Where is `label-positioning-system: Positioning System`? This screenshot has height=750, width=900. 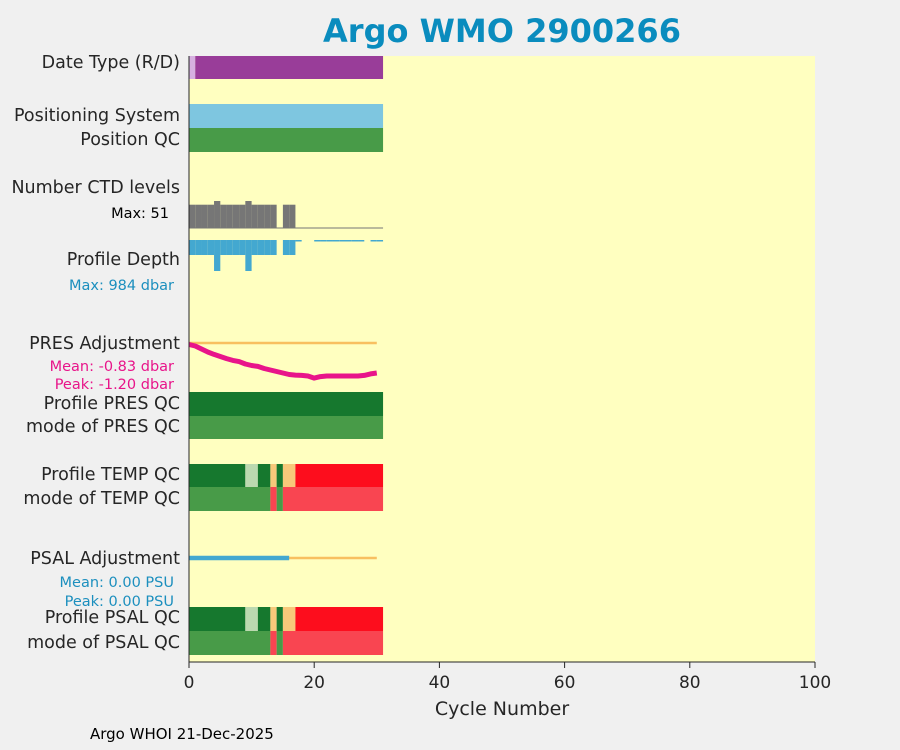 label-positioning-system: Positioning System is located at coordinates (96, 116).